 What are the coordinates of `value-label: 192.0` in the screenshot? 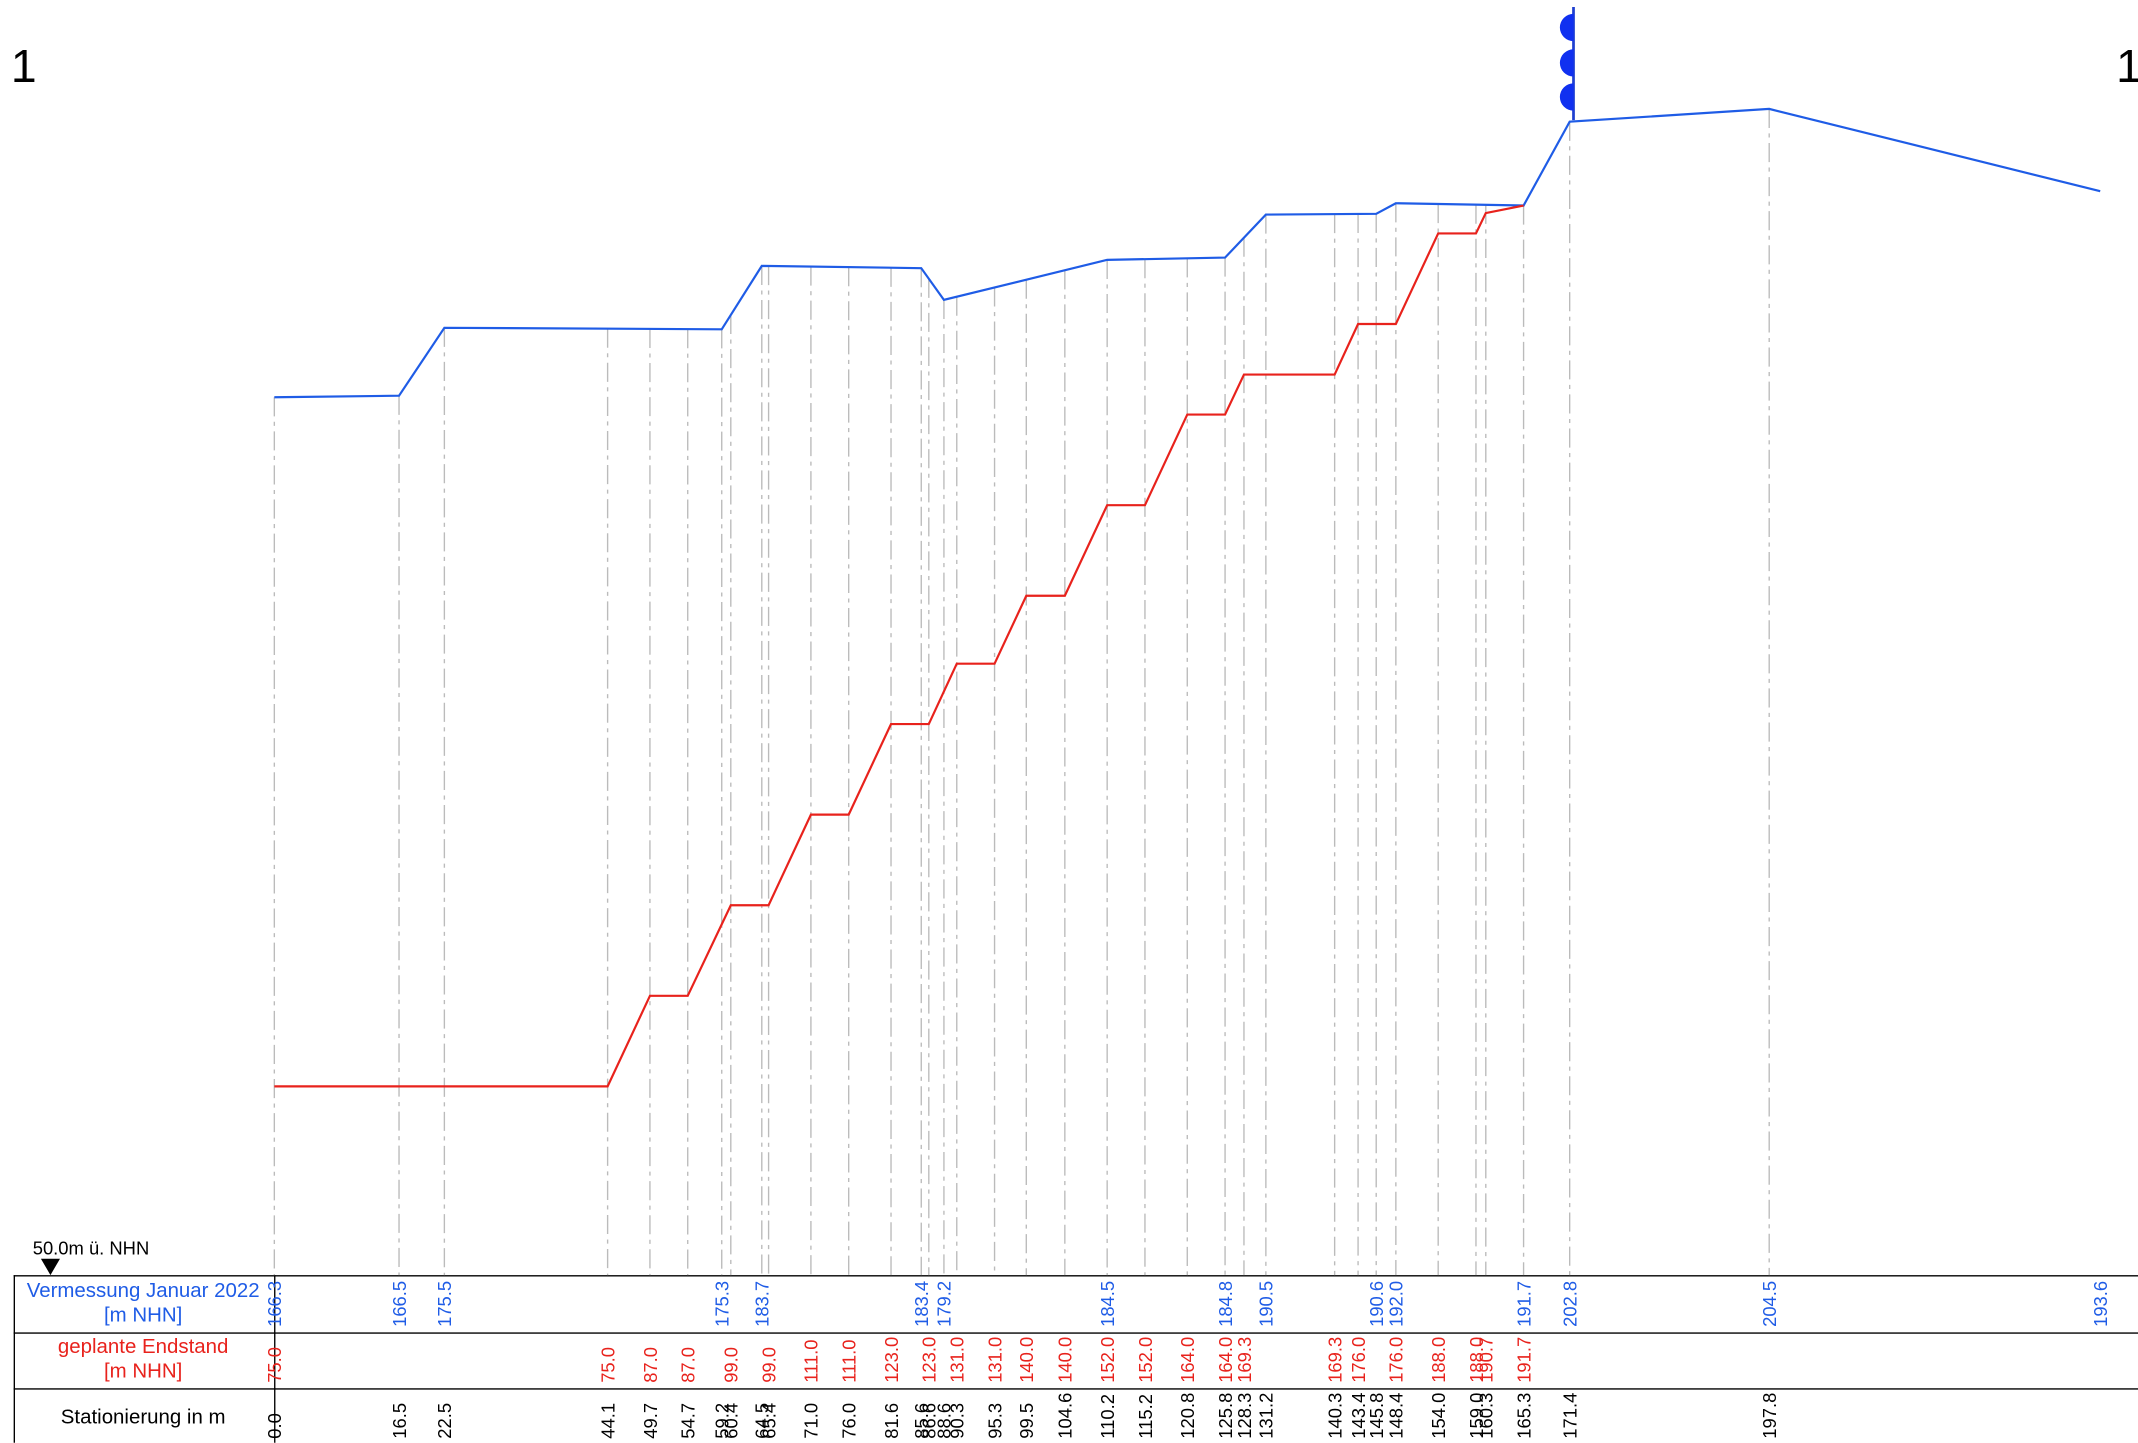 It's located at (1396, 1304).